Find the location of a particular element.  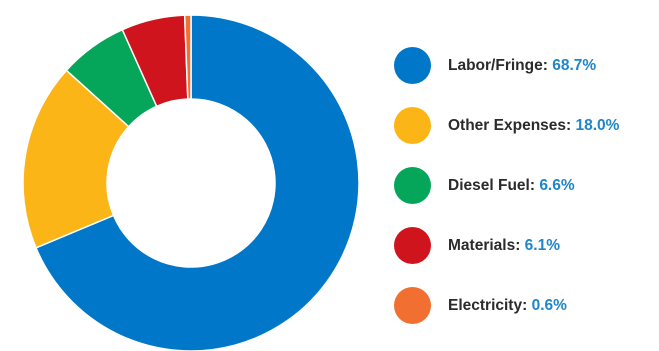

legend-entry-other-expenses: Other Expenses: 18.0% is located at coordinates (534, 125).